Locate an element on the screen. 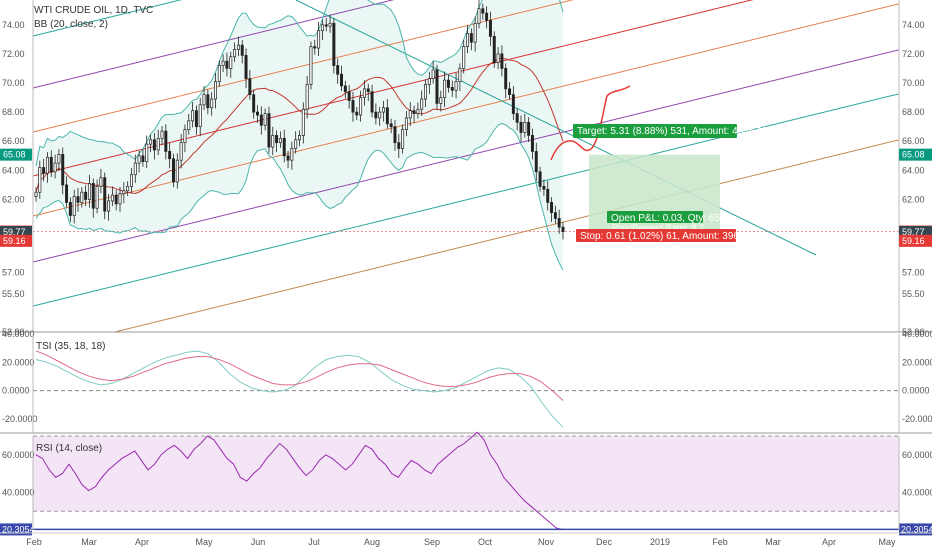 The image size is (932, 550). rsi-badge-label: 20.3054 is located at coordinates (18, 529).